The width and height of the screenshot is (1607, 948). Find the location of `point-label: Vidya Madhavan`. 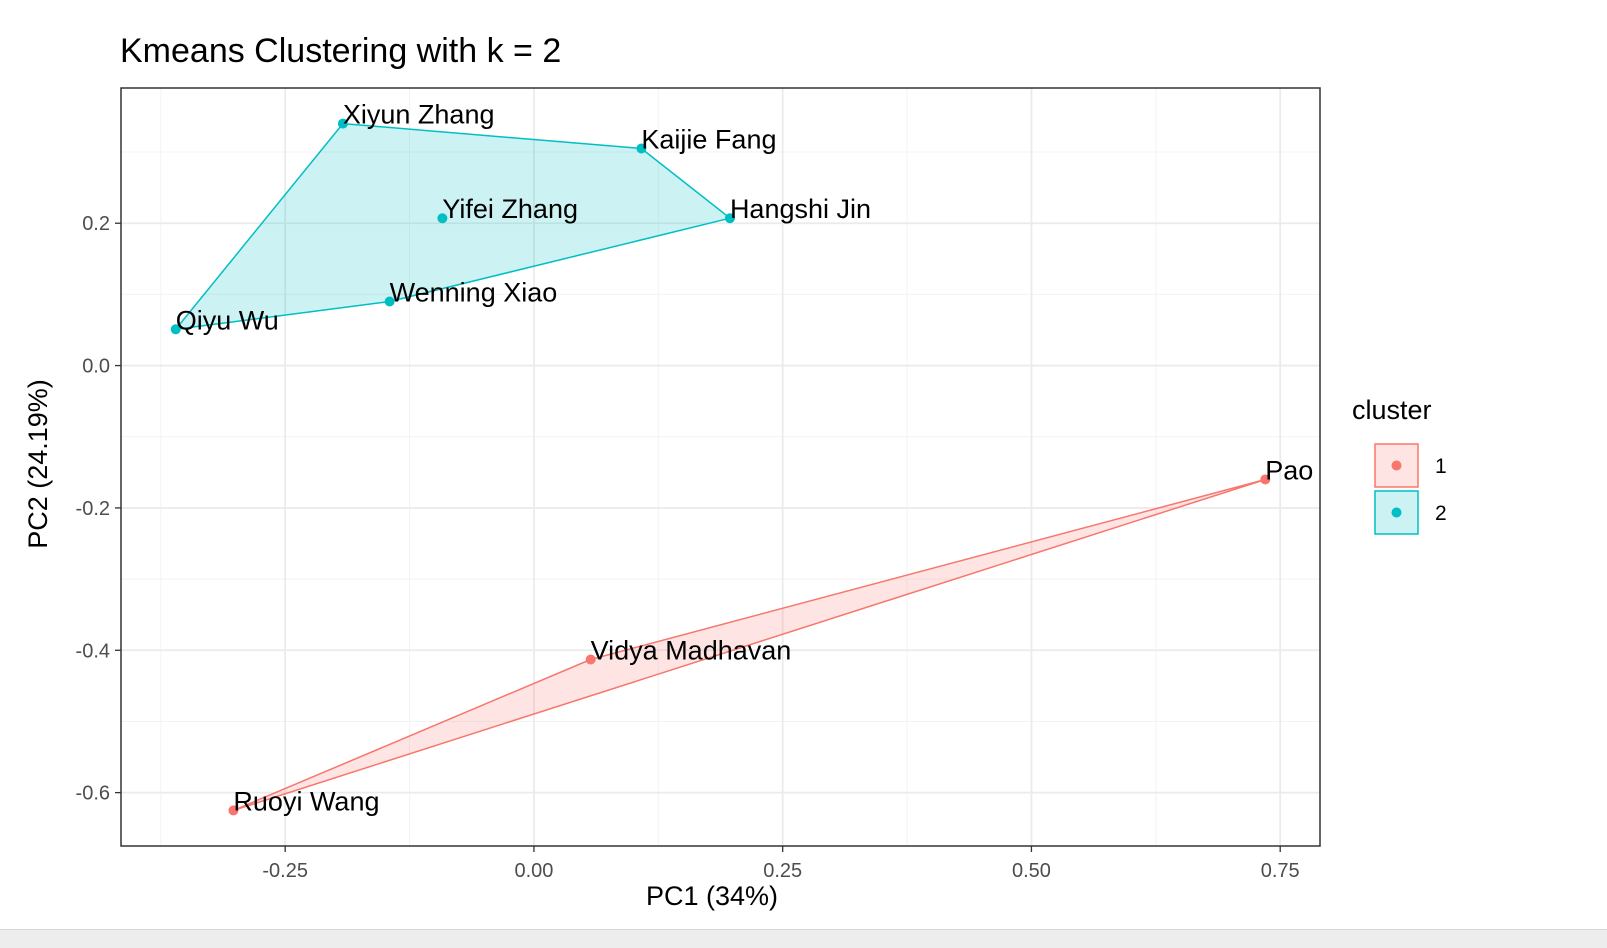

point-label: Vidya Madhavan is located at coordinates (691, 651).